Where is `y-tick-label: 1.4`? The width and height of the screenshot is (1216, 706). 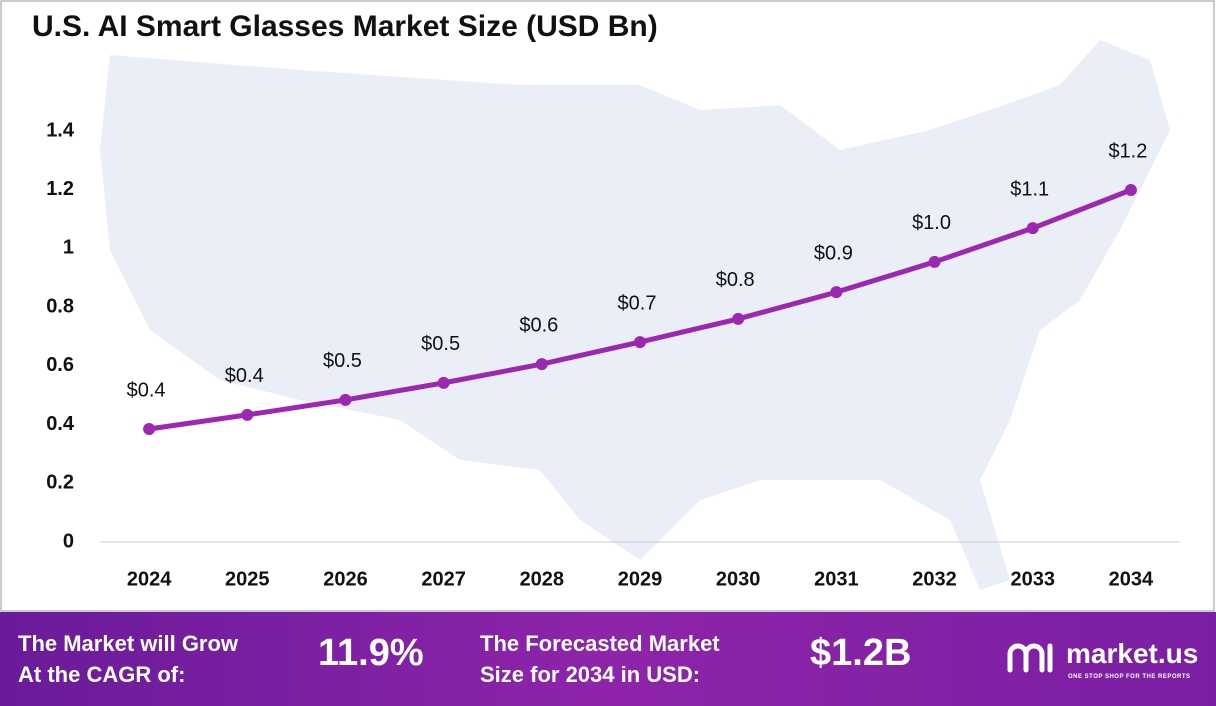
y-tick-label: 1.4 is located at coordinates (60, 130).